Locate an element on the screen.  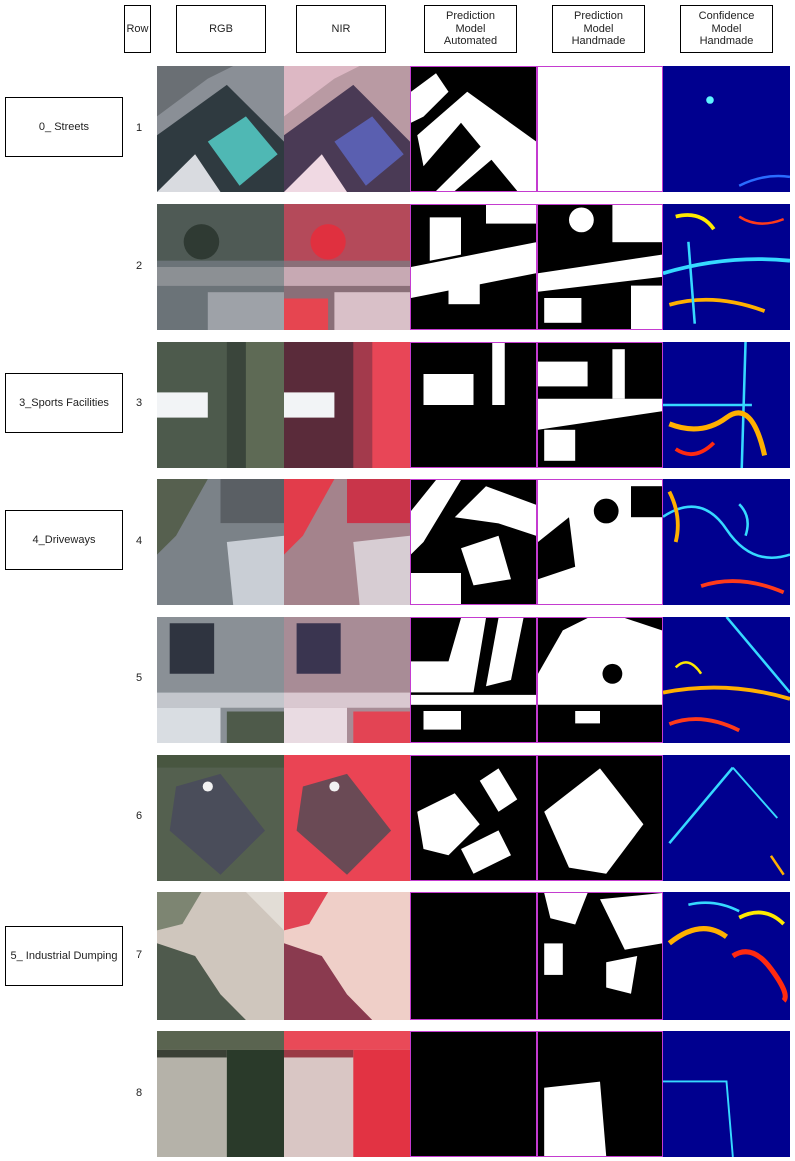
header-rgb: RGB is located at coordinates (221, 29).